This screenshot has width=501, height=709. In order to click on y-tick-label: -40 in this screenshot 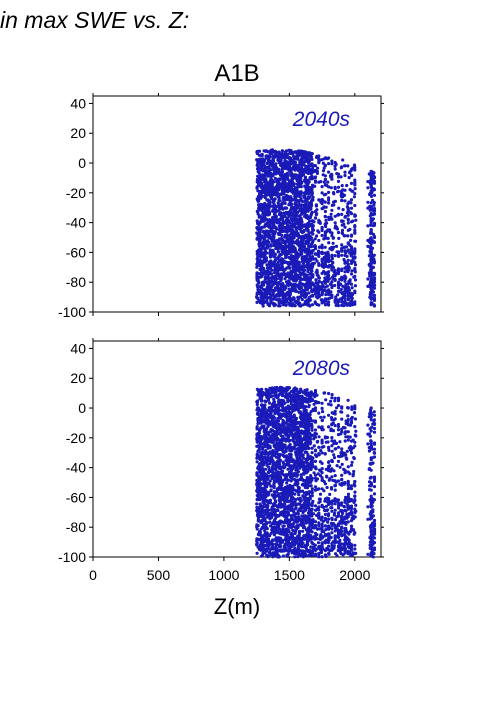, I will do `click(76, 223)`.